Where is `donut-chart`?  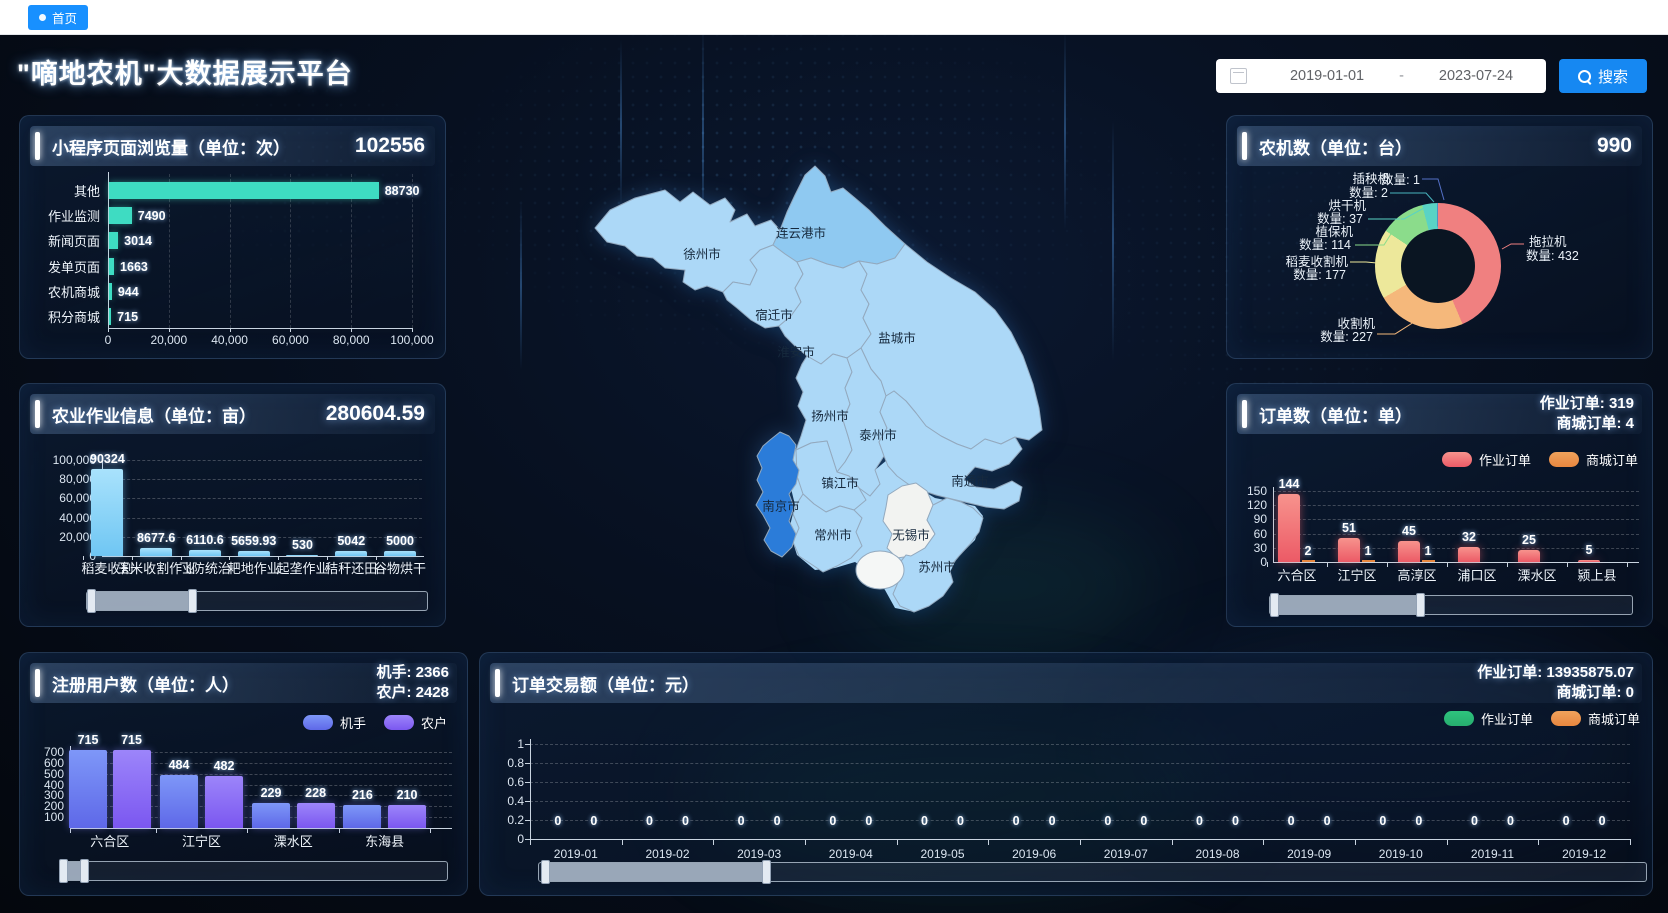
donut-chart is located at coordinates (1438, 266).